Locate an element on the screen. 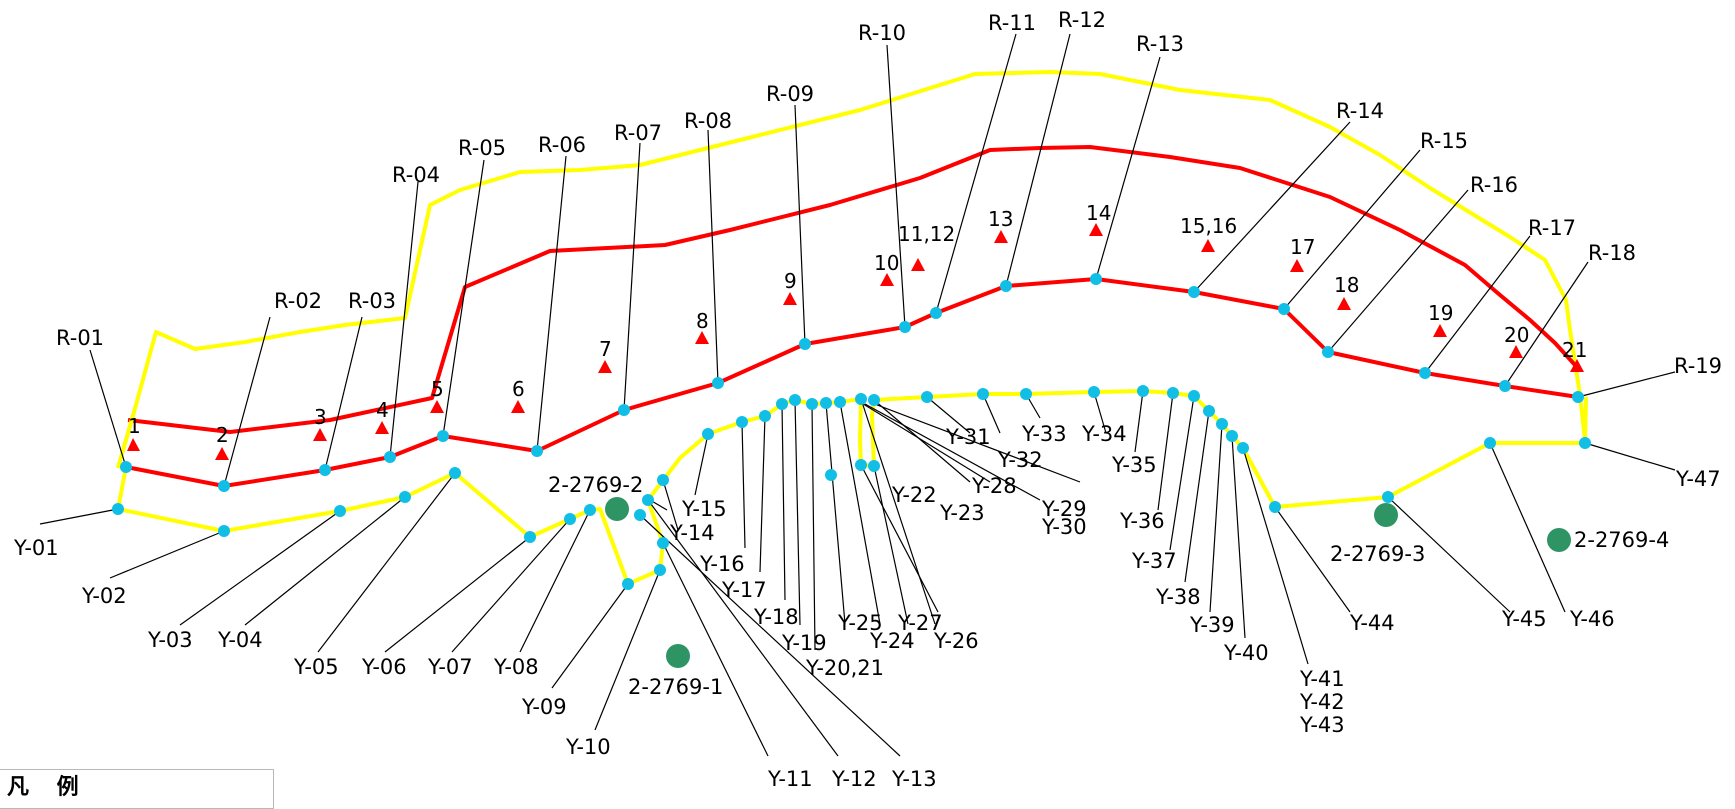  y-label: Y-44 is located at coordinates (1372, 623).